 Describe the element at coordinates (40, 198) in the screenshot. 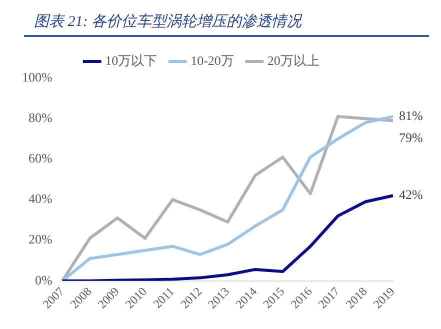

I see `y-tick-label: 40%` at that location.